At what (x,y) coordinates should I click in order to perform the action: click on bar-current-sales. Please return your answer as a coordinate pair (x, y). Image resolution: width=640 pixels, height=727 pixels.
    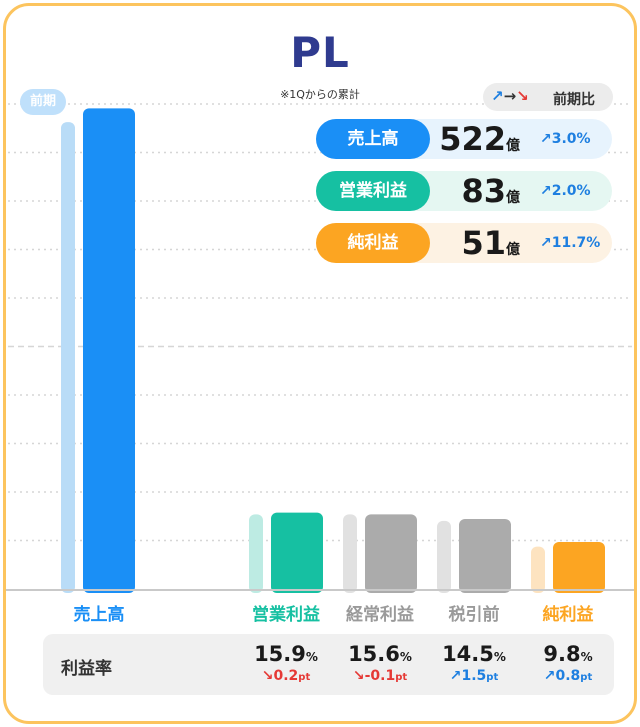
    Looking at the image, I should click on (109, 351).